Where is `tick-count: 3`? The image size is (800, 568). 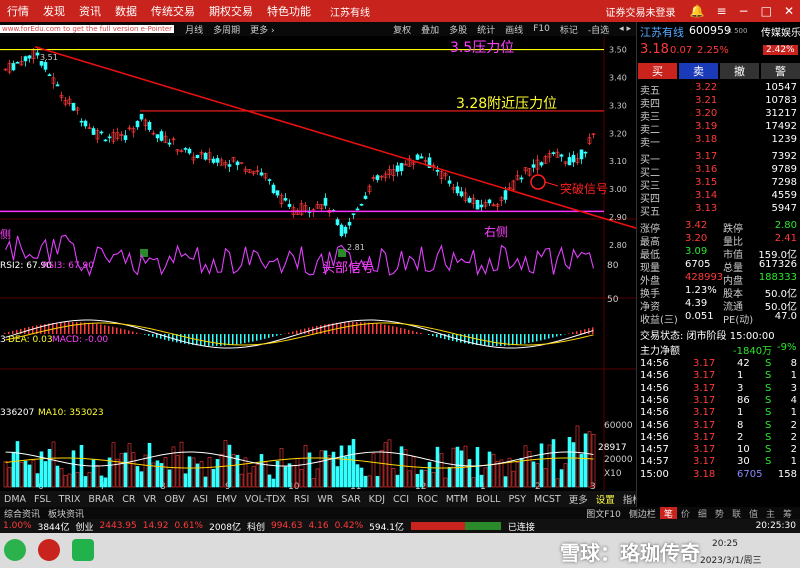
tick-count: 3 is located at coordinates (793, 388).